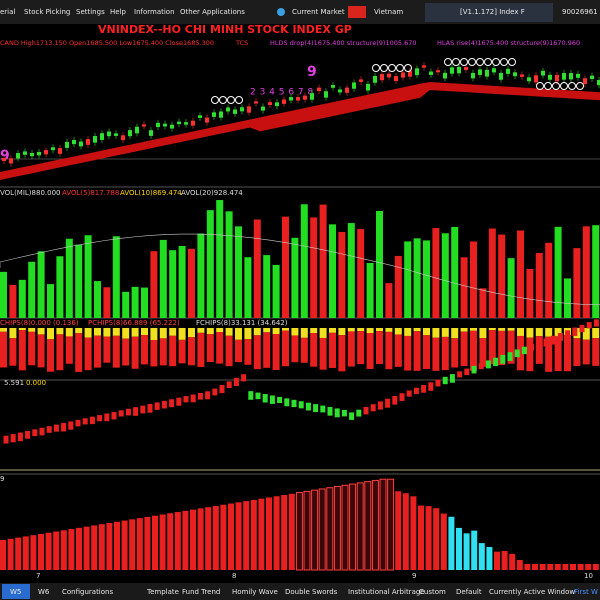 This screenshot has height=600, width=600. I want to click on tab: Double Swords, so click(311, 592).